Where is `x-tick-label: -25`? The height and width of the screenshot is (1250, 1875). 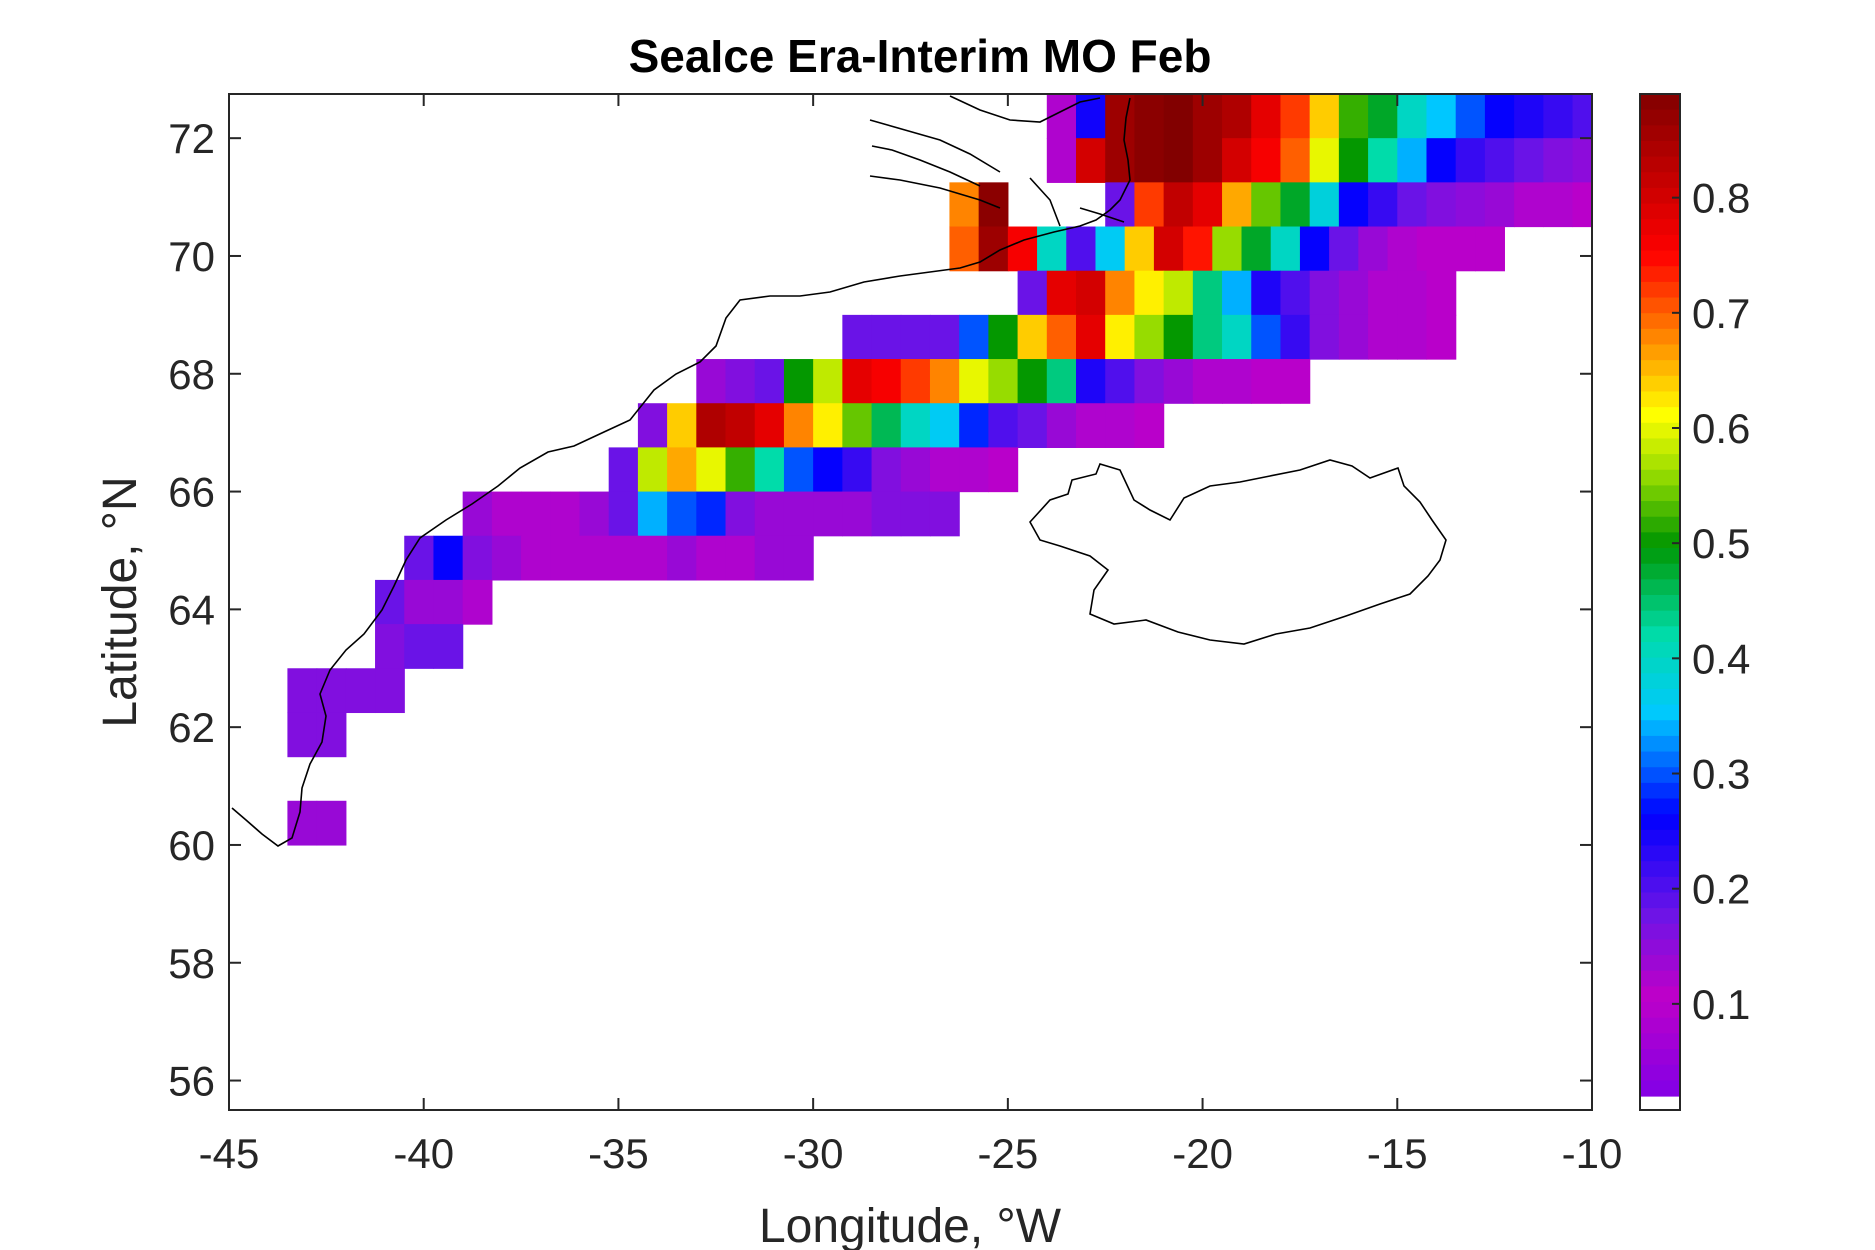
x-tick-label: -25 is located at coordinates (1008, 1153).